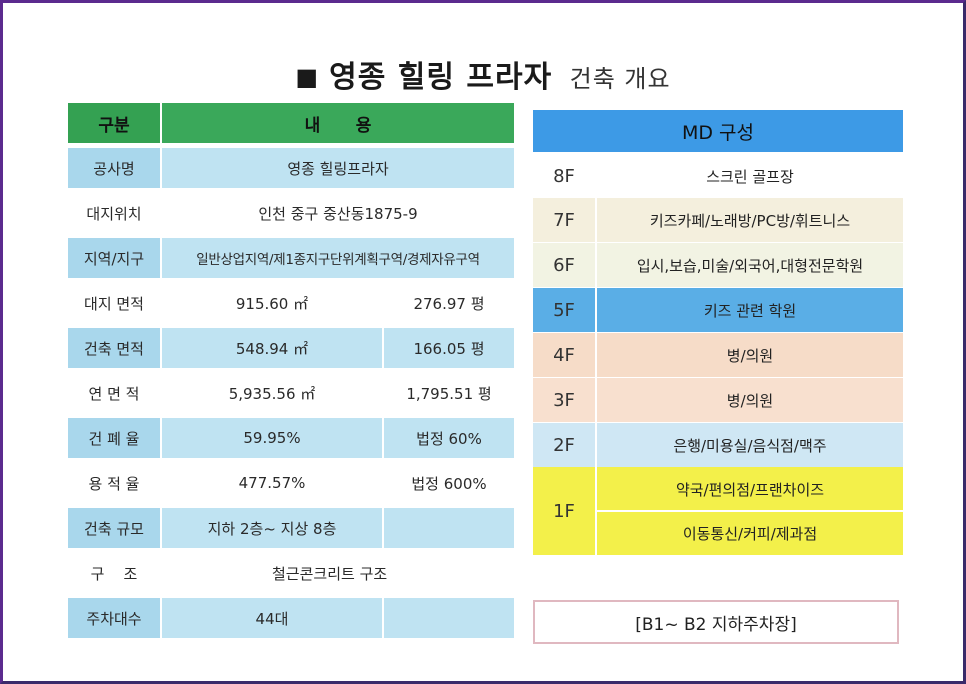 This screenshot has width=966, height=684. I want to click on row-value-2: 1,795.51 평, so click(449, 393).